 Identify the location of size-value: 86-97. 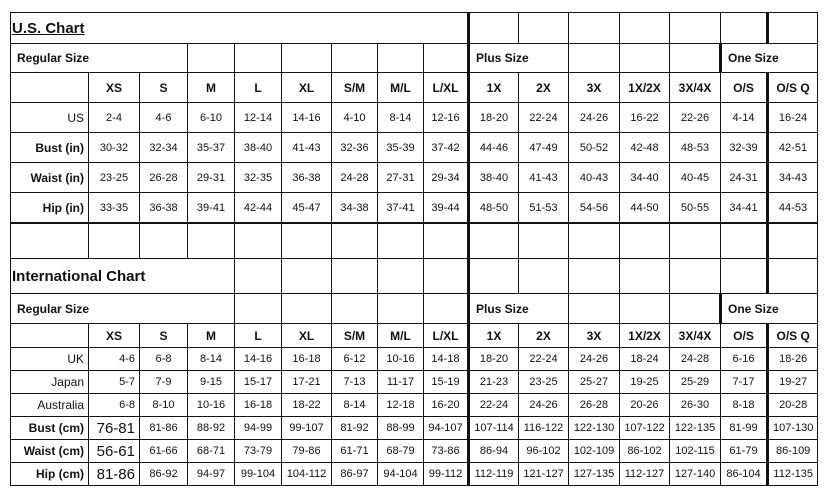
(354, 474).